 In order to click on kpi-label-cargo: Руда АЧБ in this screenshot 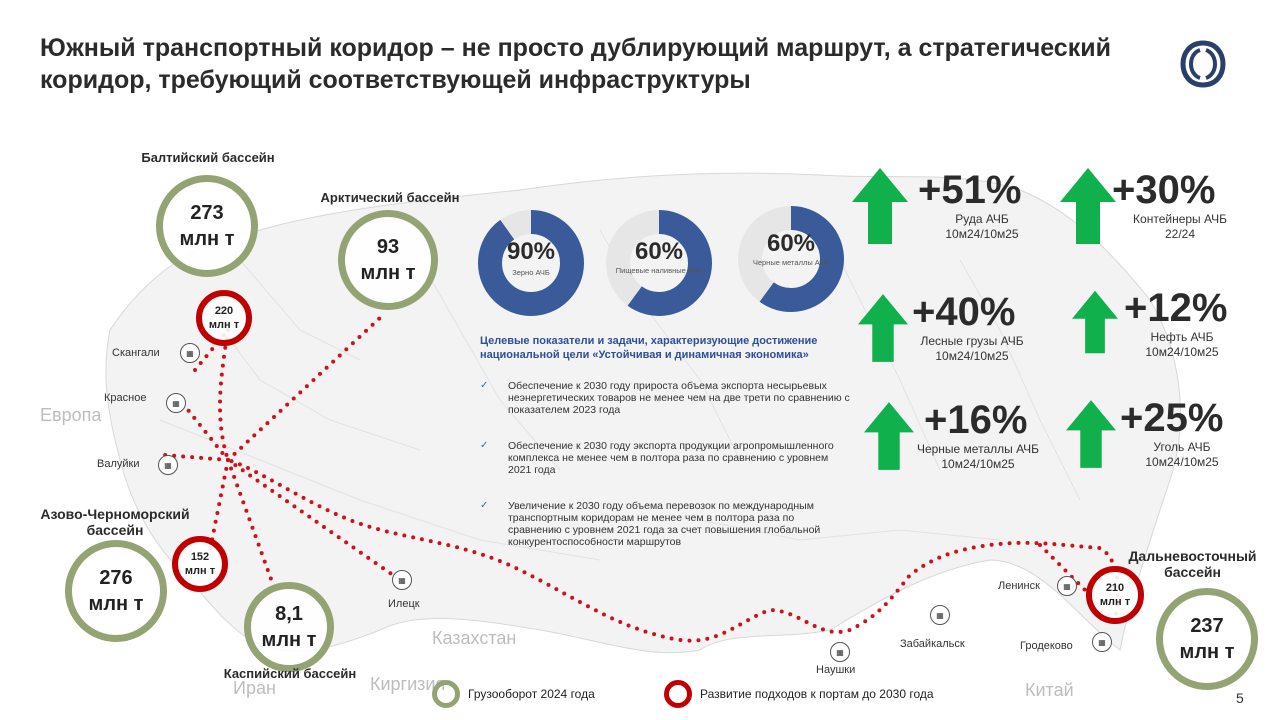, I will do `click(982, 219)`.